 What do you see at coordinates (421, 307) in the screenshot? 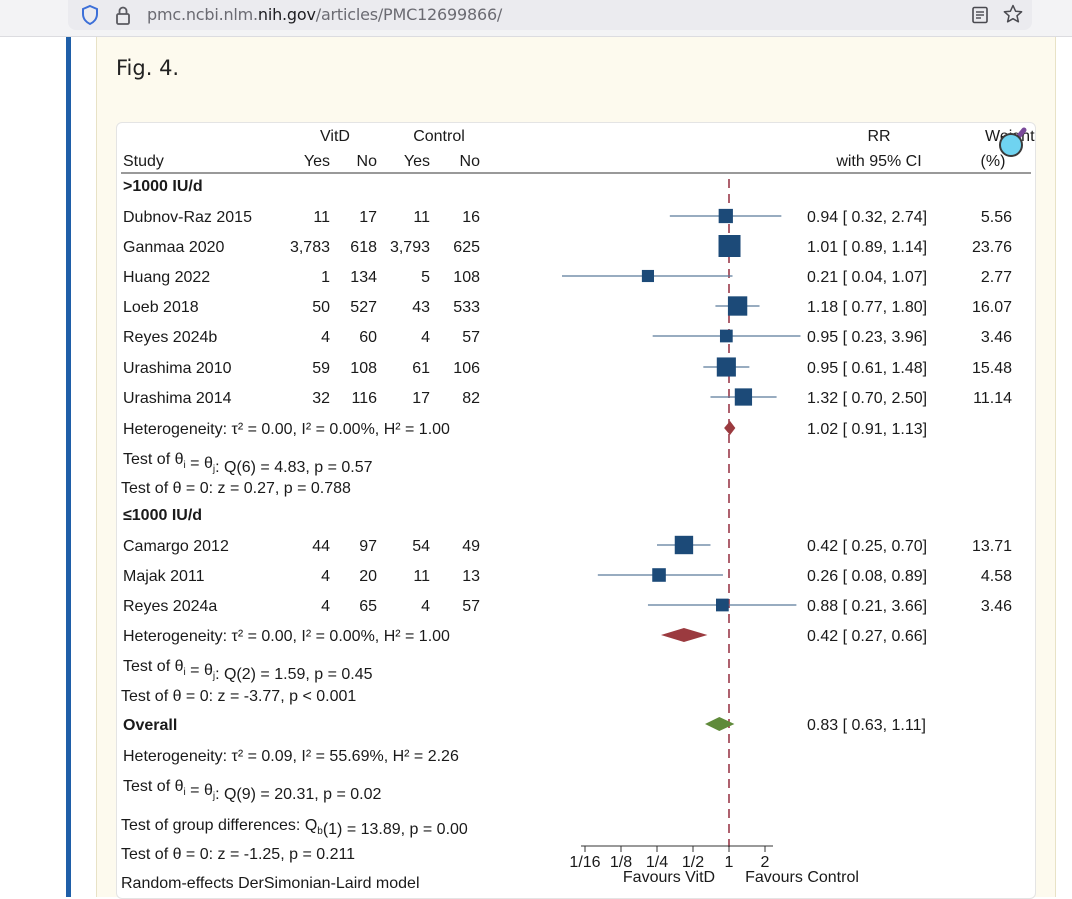
I see `control-yes-count: 43` at bounding box center [421, 307].